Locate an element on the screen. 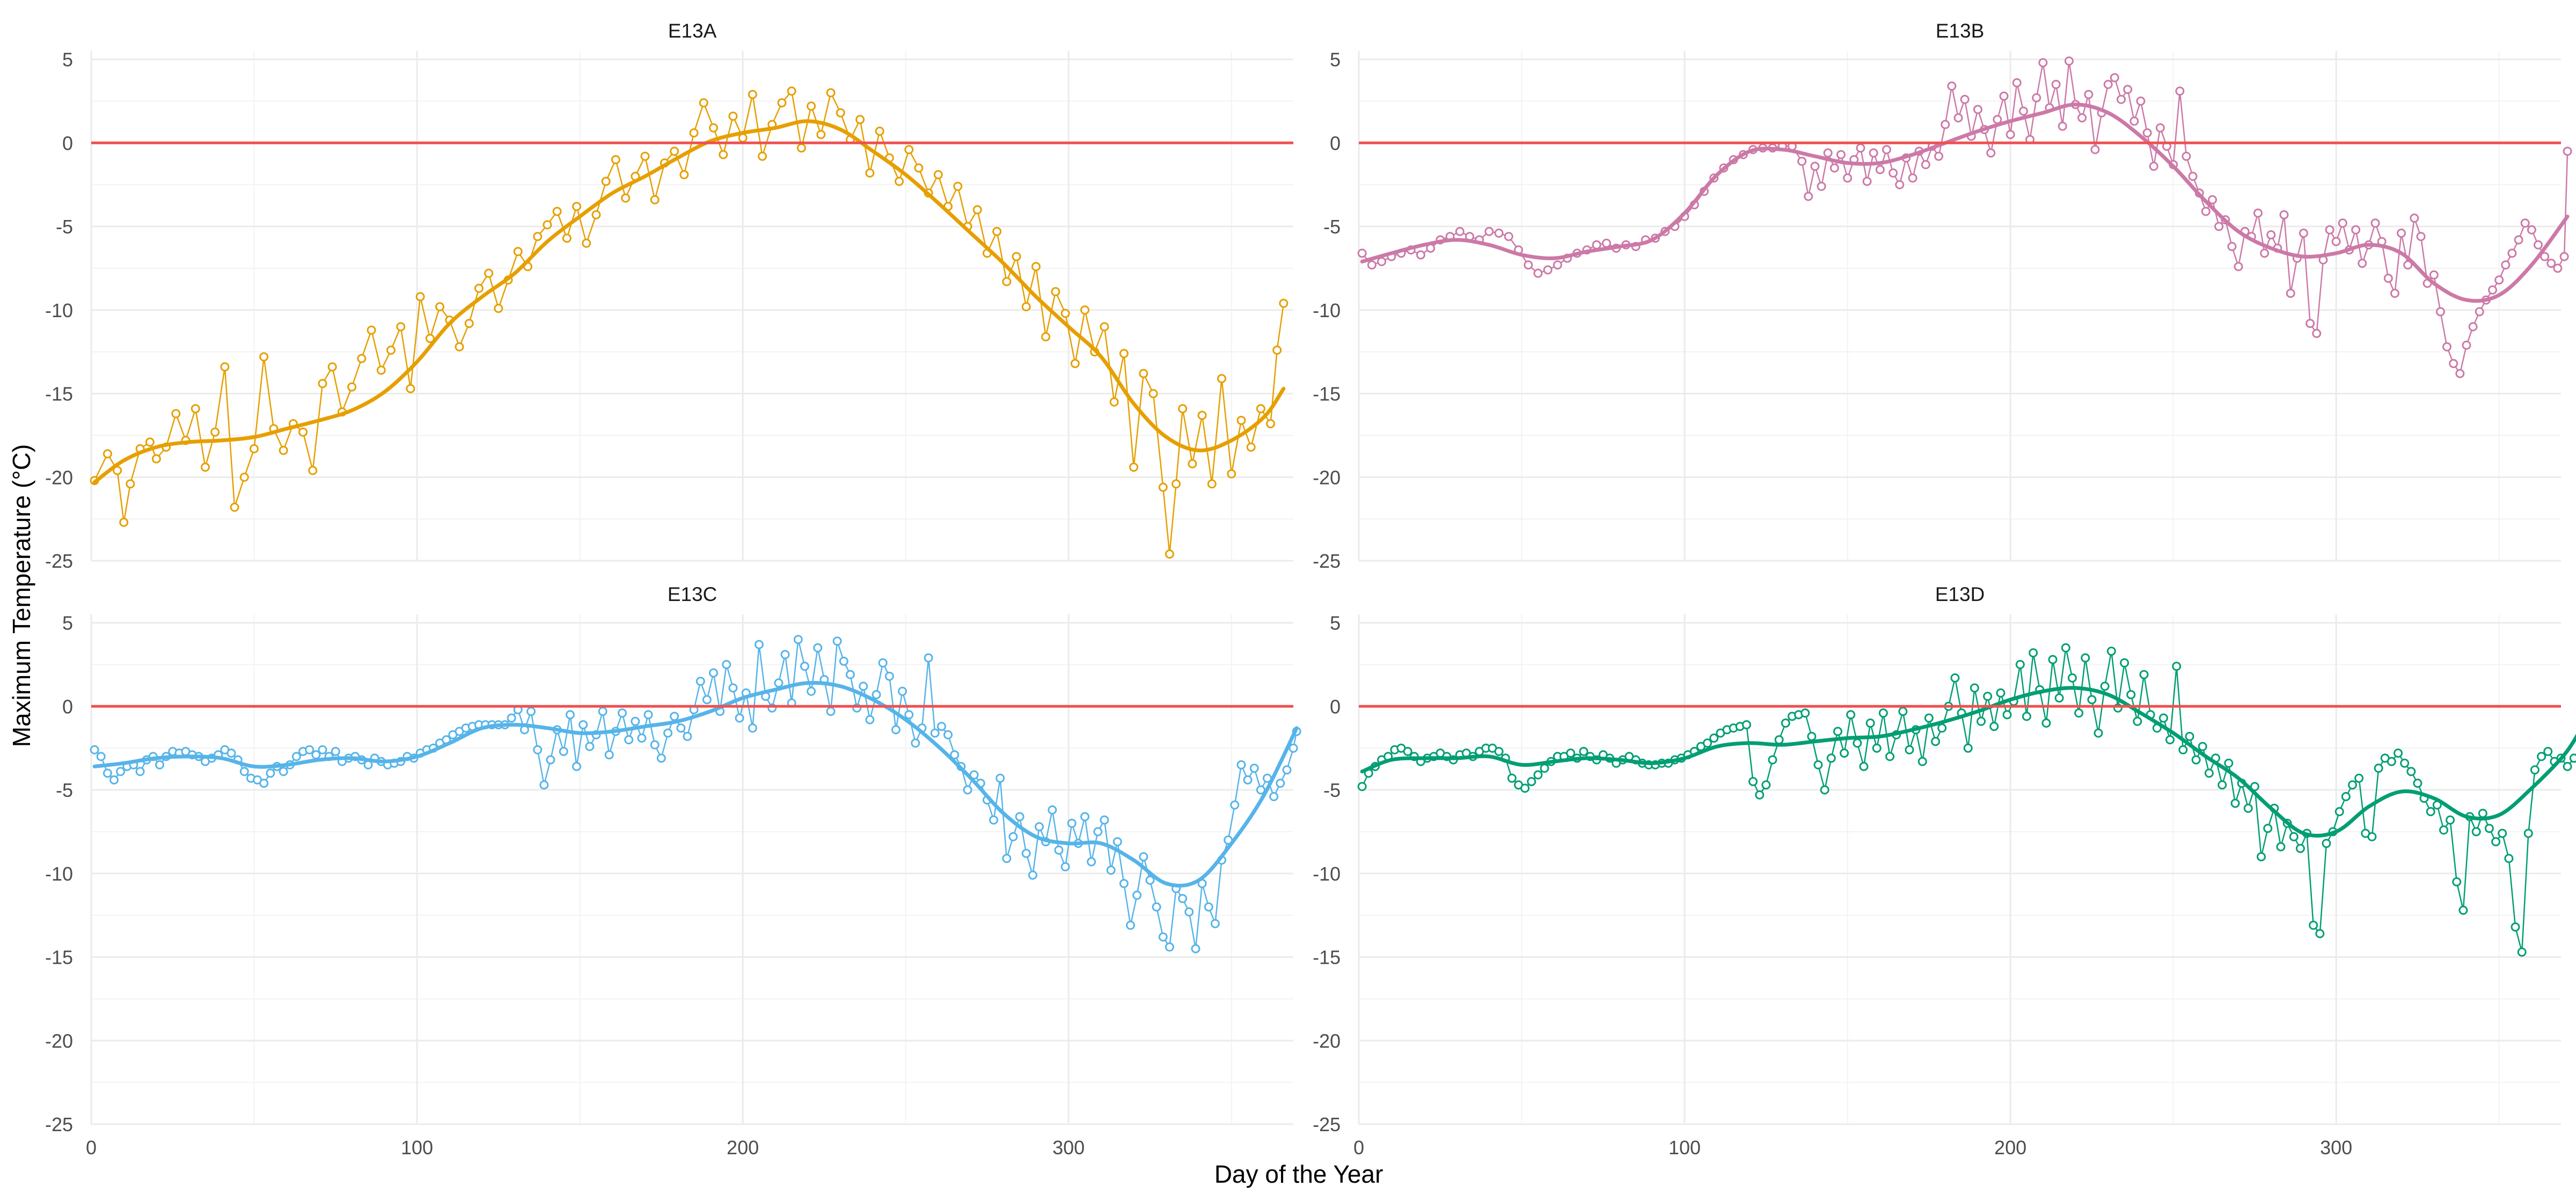 The image size is (2576, 1202). y-tick-label: -5 is located at coordinates (1332, 227).